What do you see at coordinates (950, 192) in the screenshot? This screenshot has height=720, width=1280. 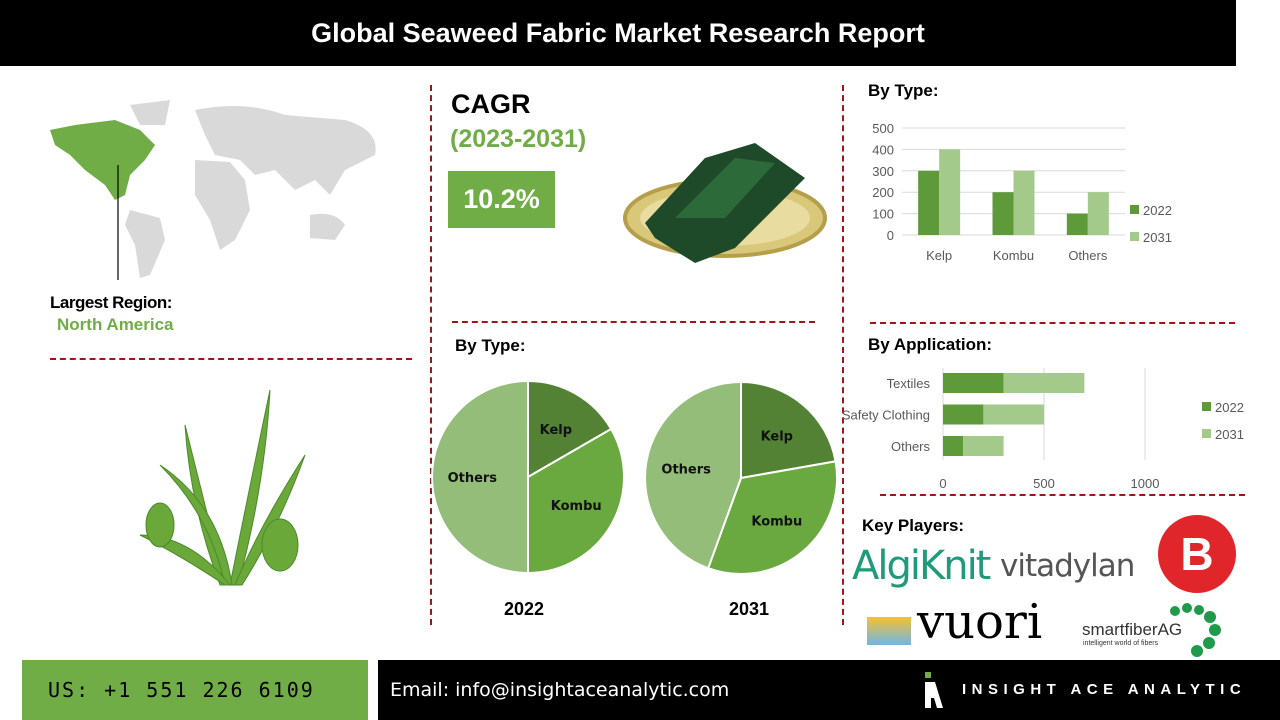 I see `bar-kelp-2031` at bounding box center [950, 192].